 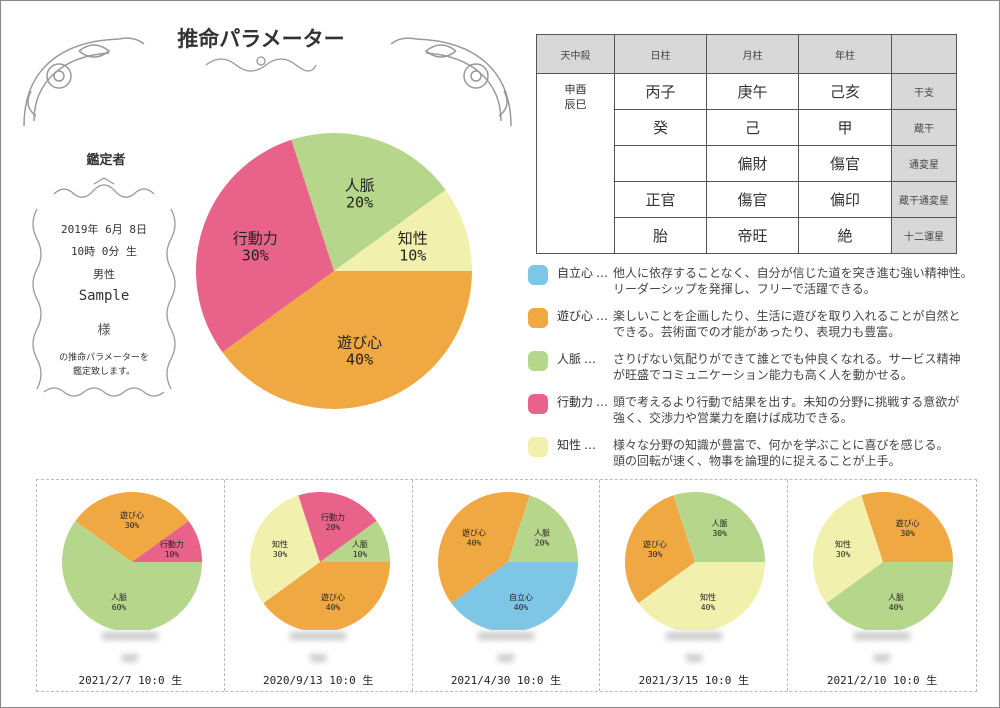 What do you see at coordinates (575, 105) in the screenshot?
I see `tenchusatsu-line2: 辰巳` at bounding box center [575, 105].